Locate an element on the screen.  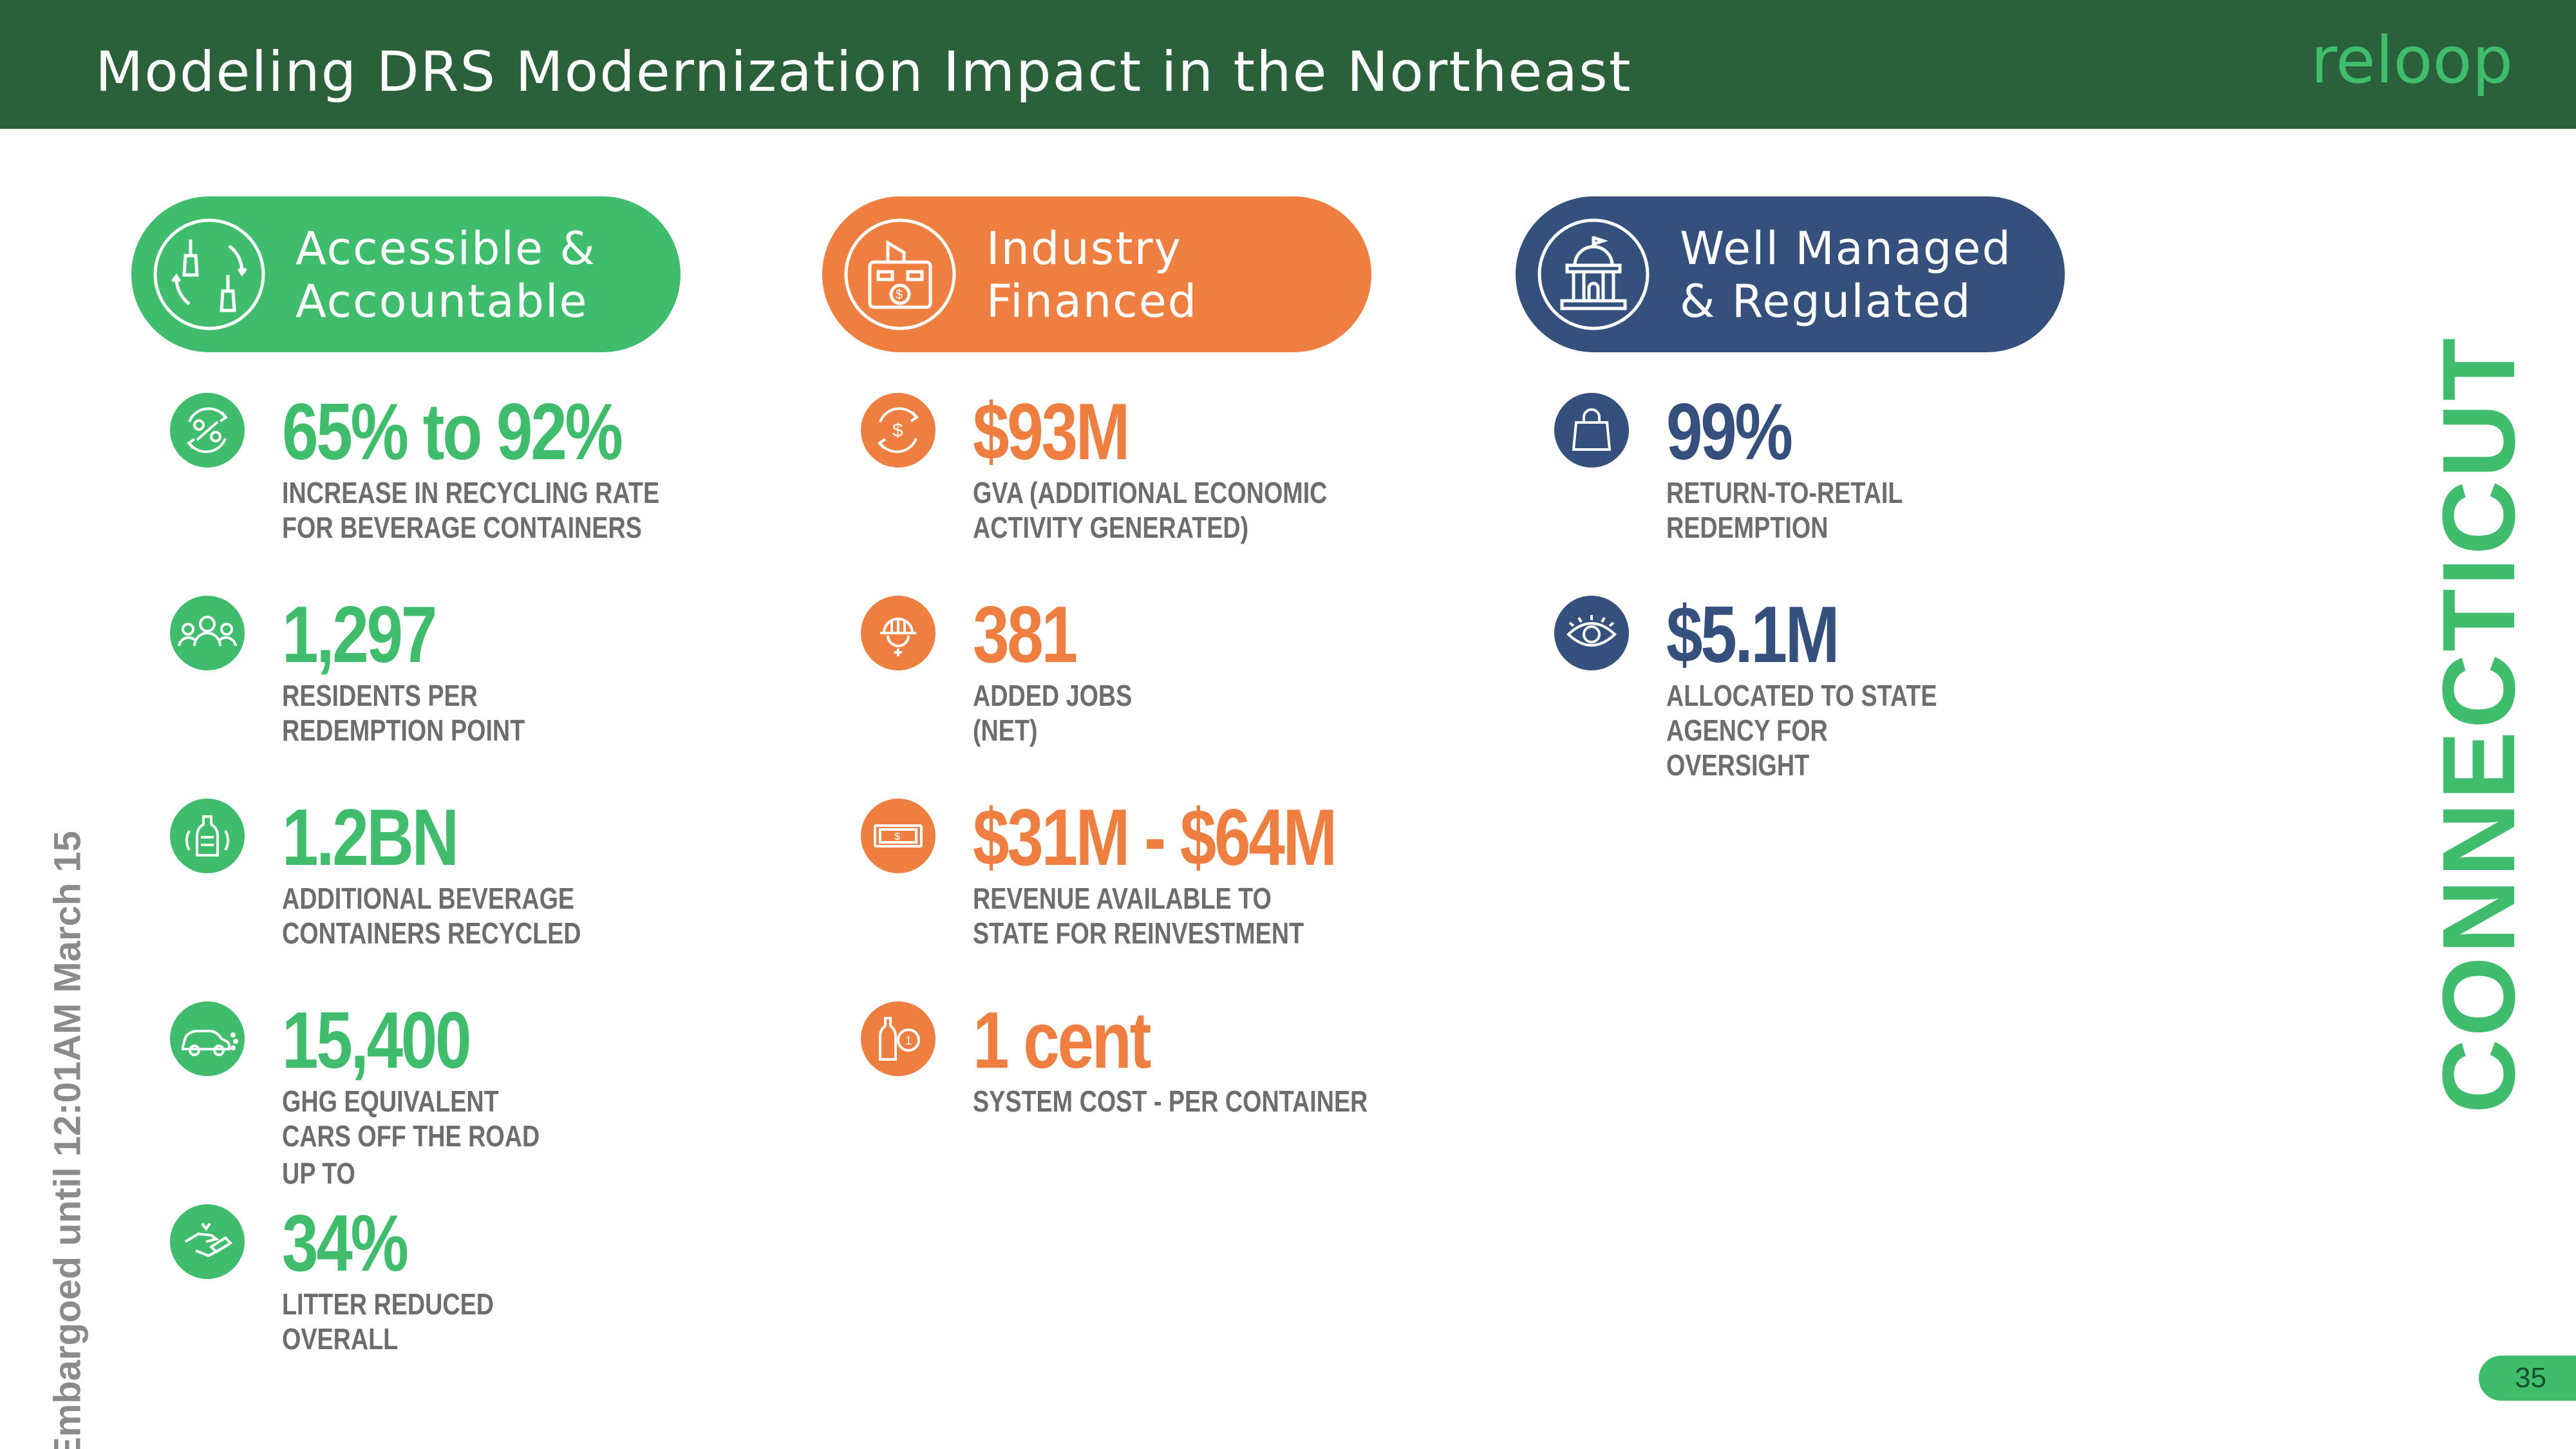
stat-value: $93M is located at coordinates (1052, 432).